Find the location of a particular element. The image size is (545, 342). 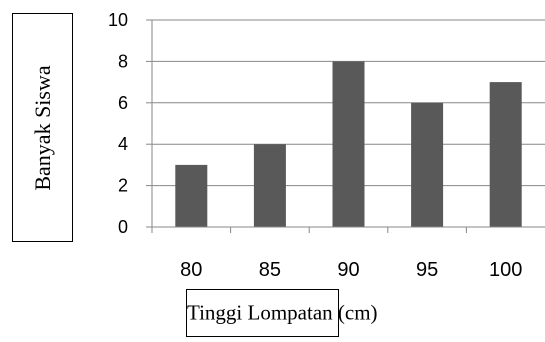

y-tick-label: 2 is located at coordinates (123, 186).